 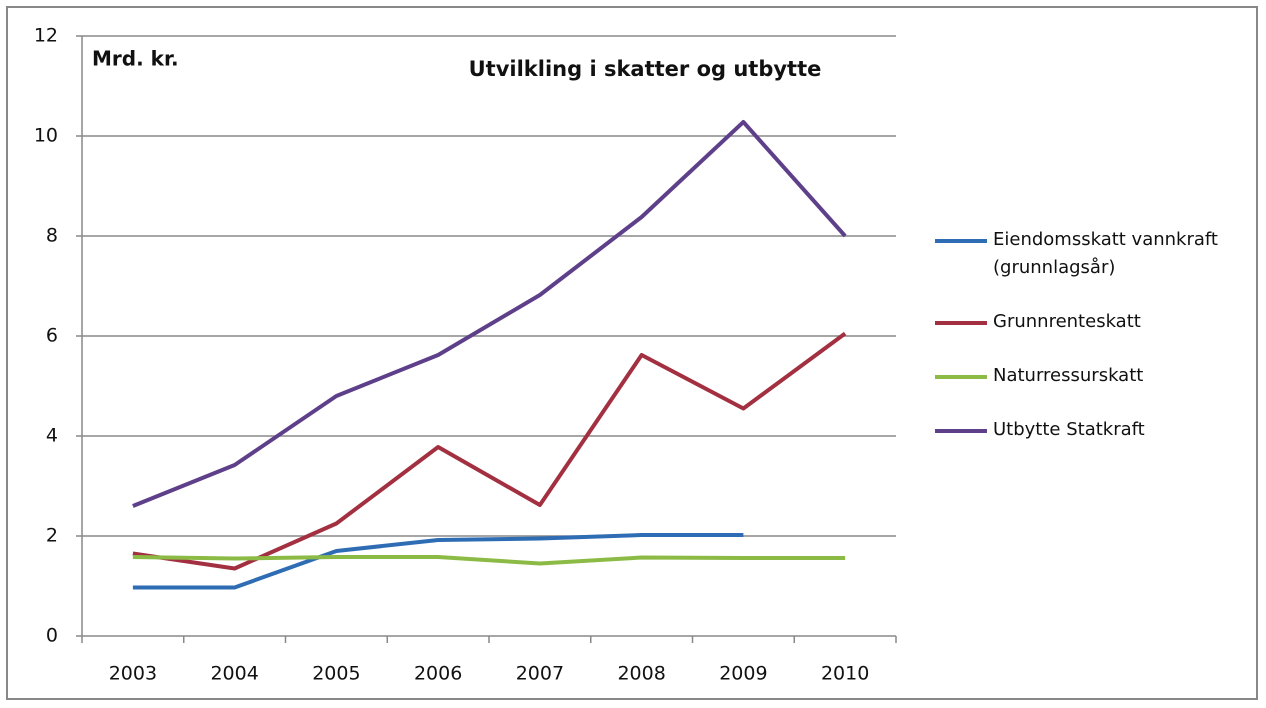 I want to click on legend-item: Eiendomsskatt vannkraft (grunnlagsår), so click(x=1085, y=254).